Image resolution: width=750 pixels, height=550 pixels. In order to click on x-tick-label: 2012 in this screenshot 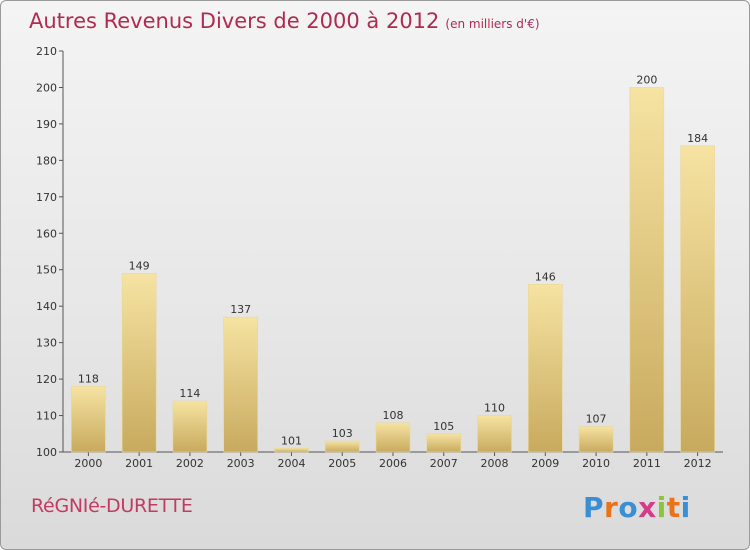, I will do `click(698, 463)`.